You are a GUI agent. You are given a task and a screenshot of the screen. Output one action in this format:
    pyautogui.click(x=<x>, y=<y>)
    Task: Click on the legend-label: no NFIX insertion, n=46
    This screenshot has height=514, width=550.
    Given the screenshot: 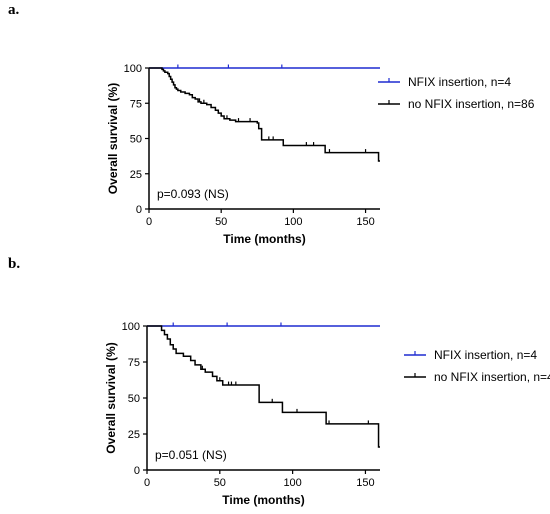 What is the action you would take?
    pyautogui.click(x=492, y=377)
    